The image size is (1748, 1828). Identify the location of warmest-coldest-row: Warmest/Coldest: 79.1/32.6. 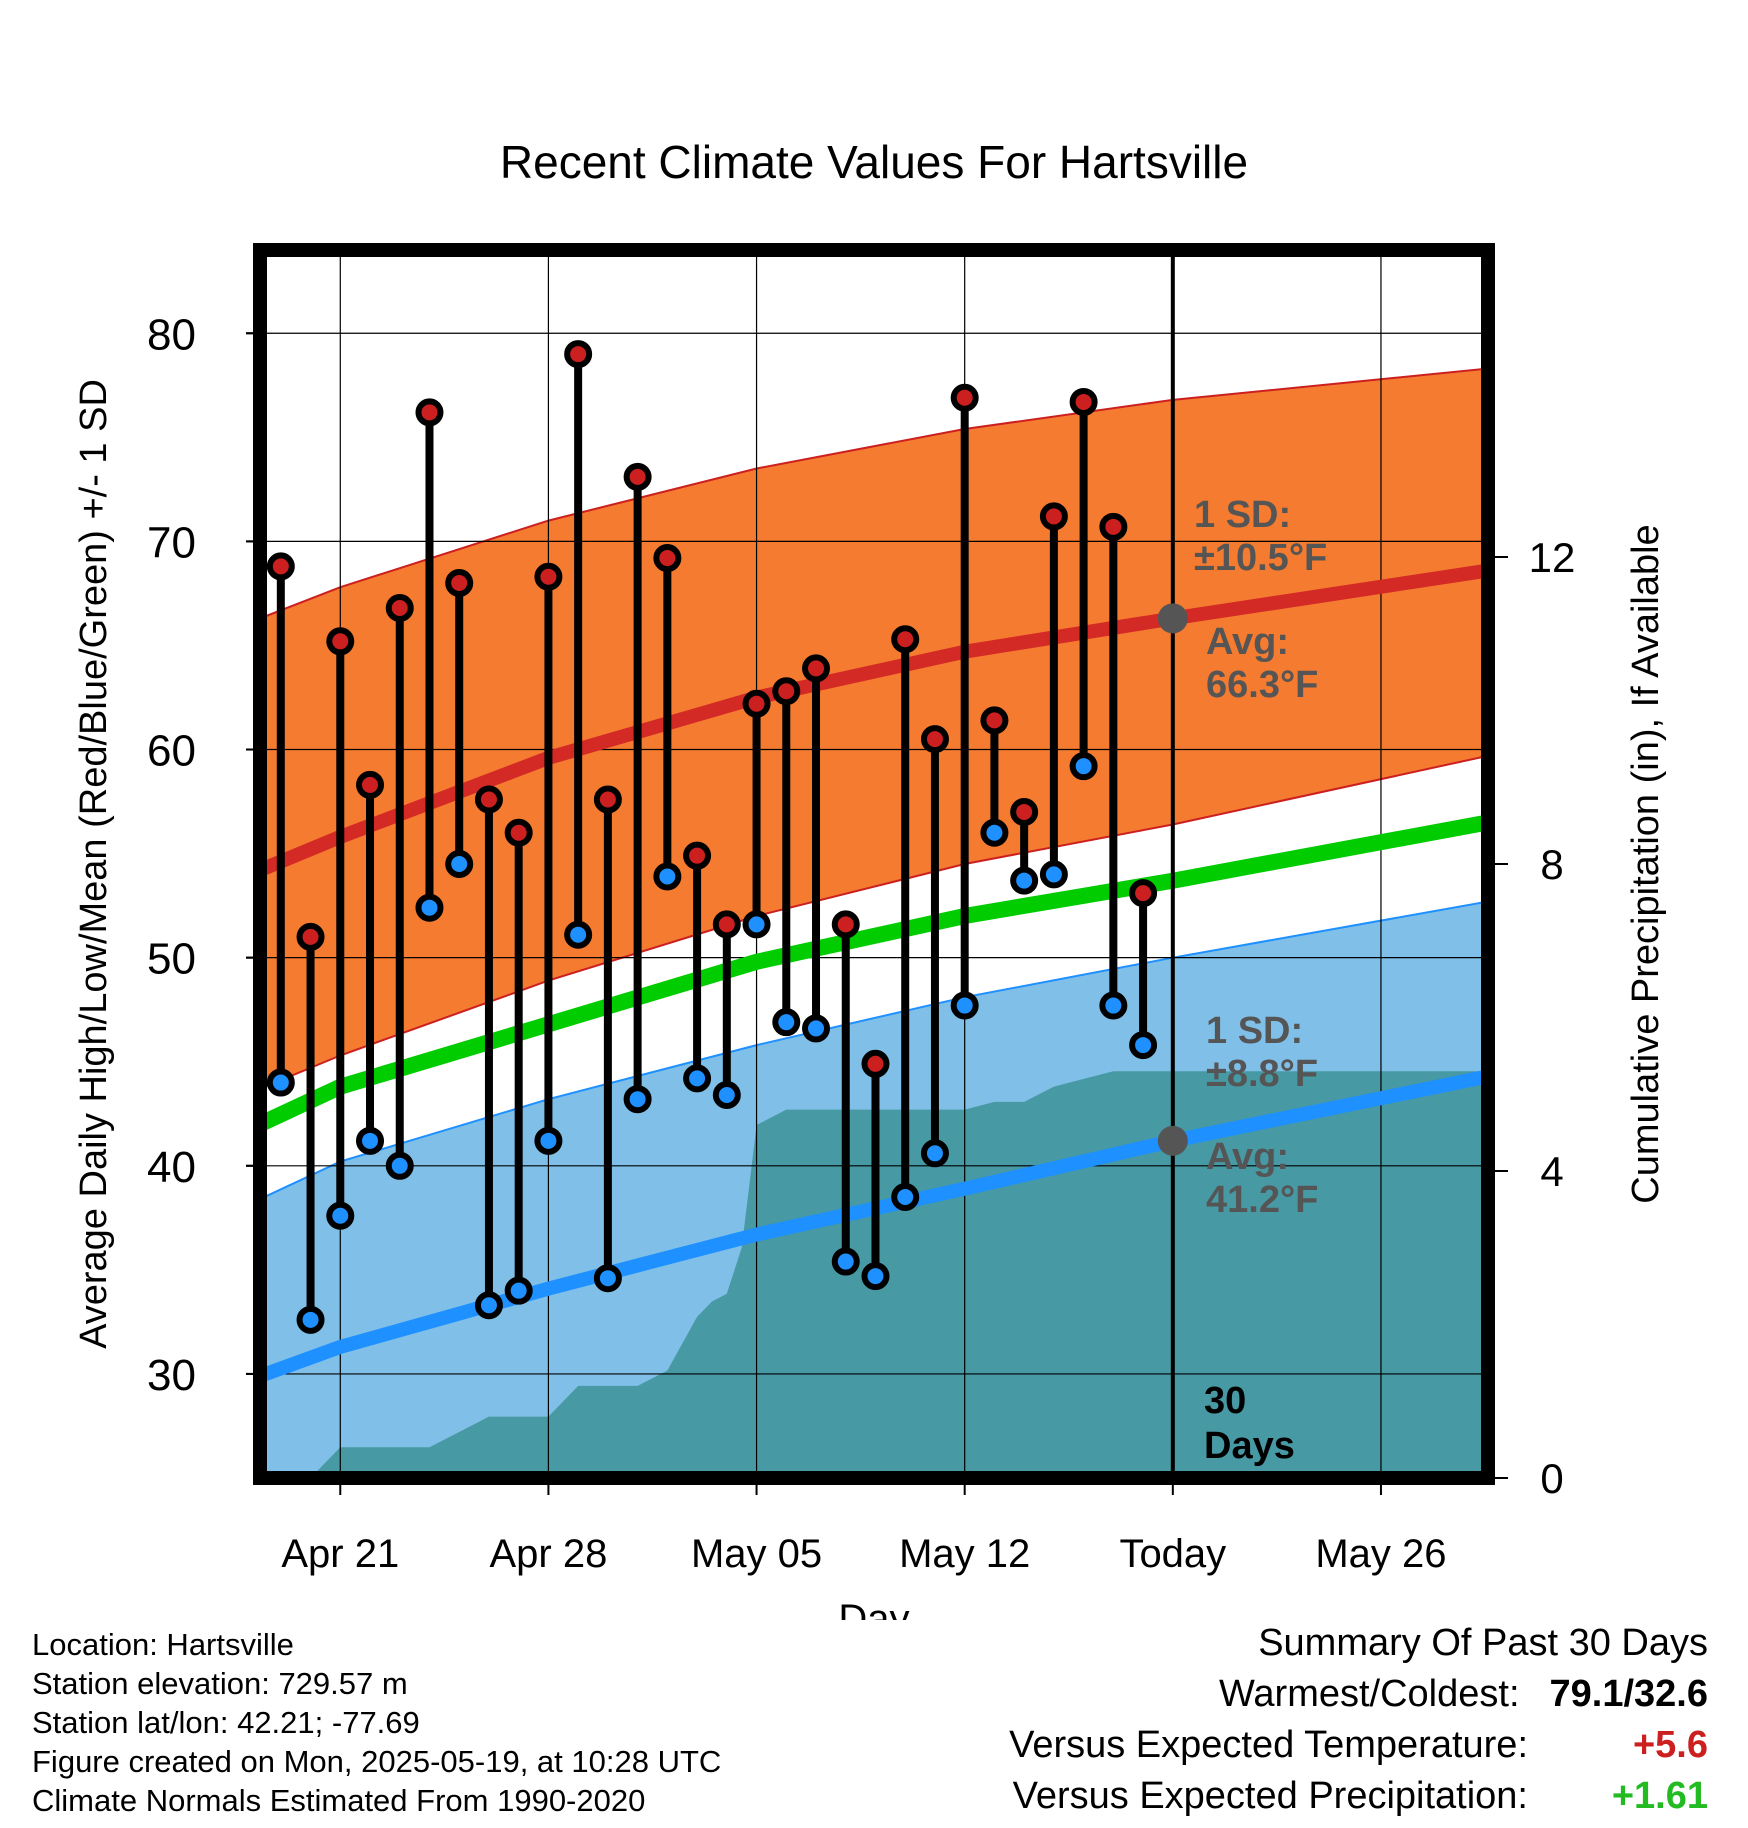
(1358, 1694).